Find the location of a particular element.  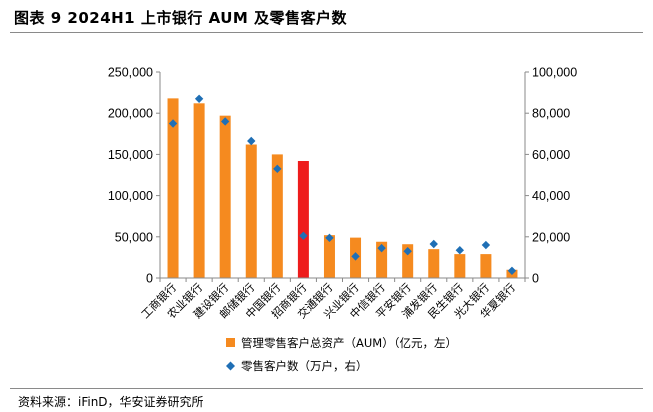

left-y-axis: 0 50,000 100,000 150,000 200,000 250,000 is located at coordinates (134, 176).